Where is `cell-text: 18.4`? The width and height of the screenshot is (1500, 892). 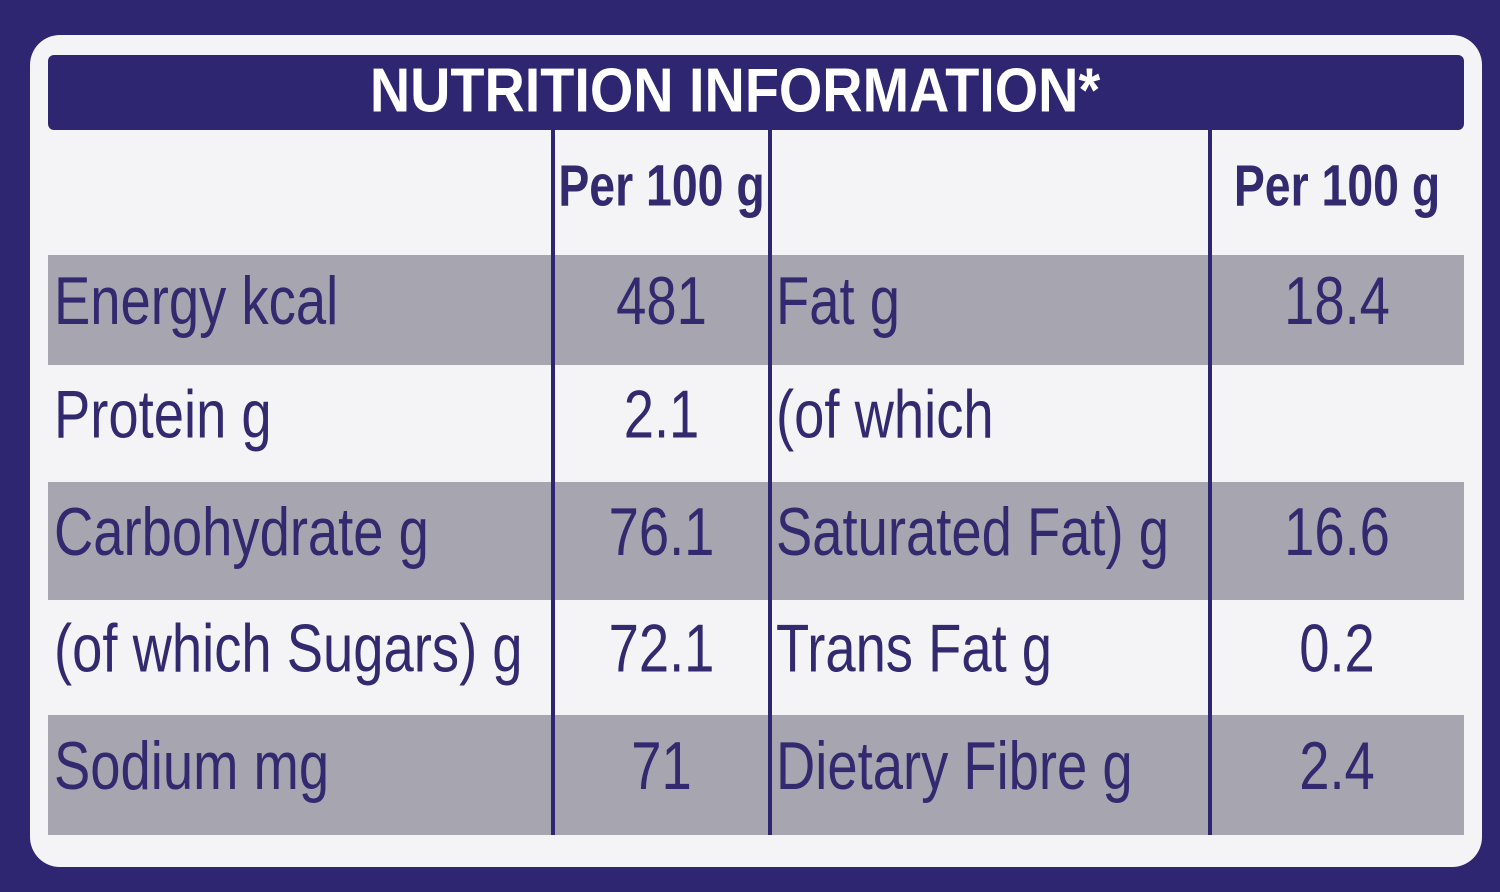
cell-text: 18.4 is located at coordinates (1337, 301).